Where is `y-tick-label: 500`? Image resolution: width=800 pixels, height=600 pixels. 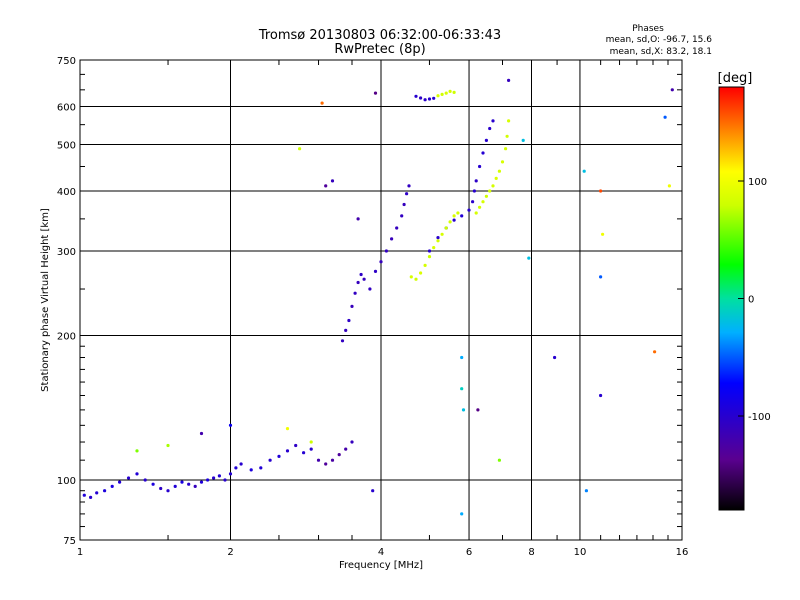
y-tick-label: 500 is located at coordinates (66, 146).